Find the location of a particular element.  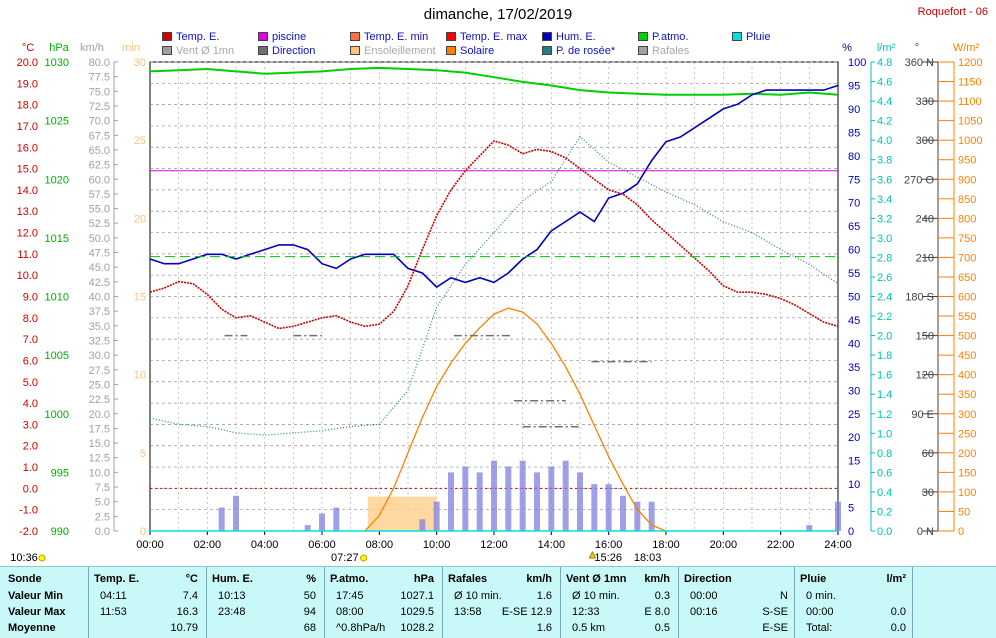

legend-item: Pluie is located at coordinates (751, 37).